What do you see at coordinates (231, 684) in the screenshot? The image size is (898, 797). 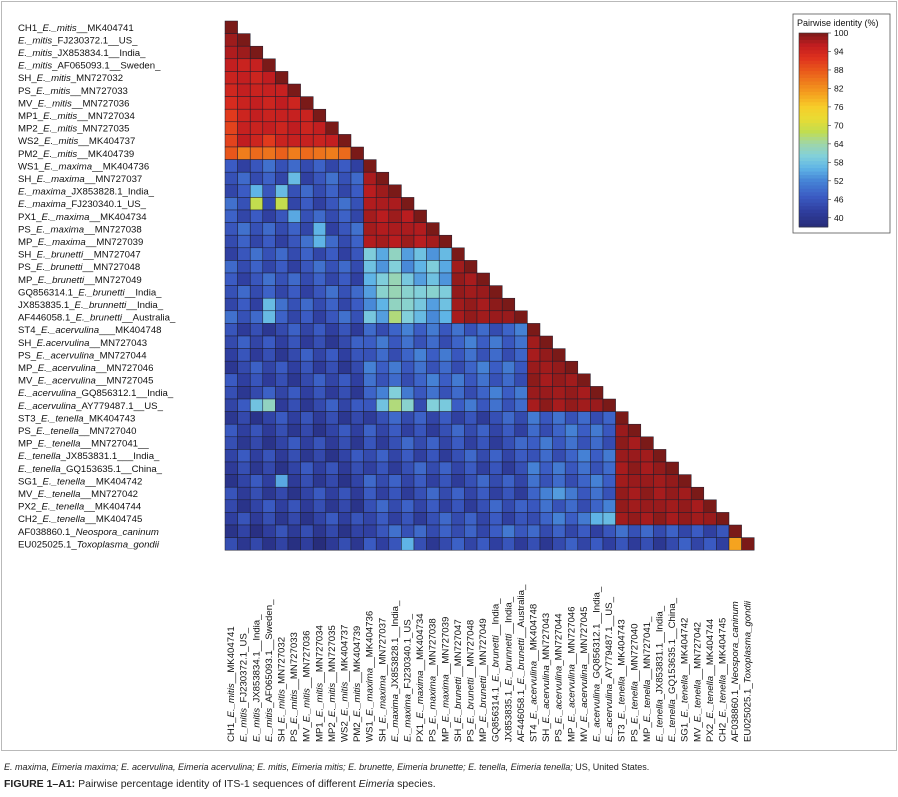 I see `column-label: CH1_E._mitis__MK404741` at bounding box center [231, 684].